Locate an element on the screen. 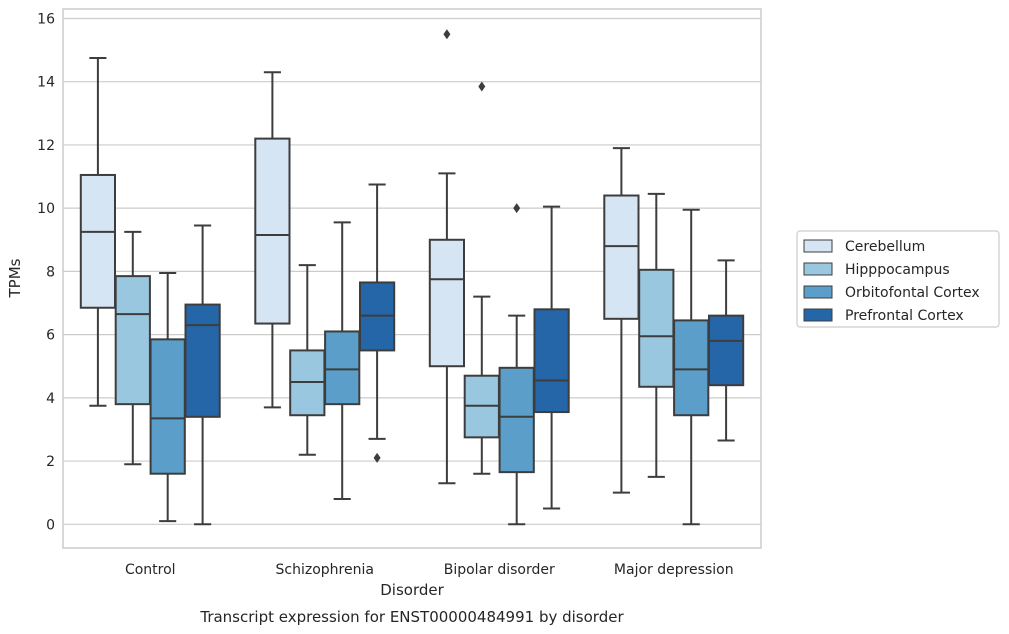  x-tick-label: Major depression is located at coordinates (674, 570).